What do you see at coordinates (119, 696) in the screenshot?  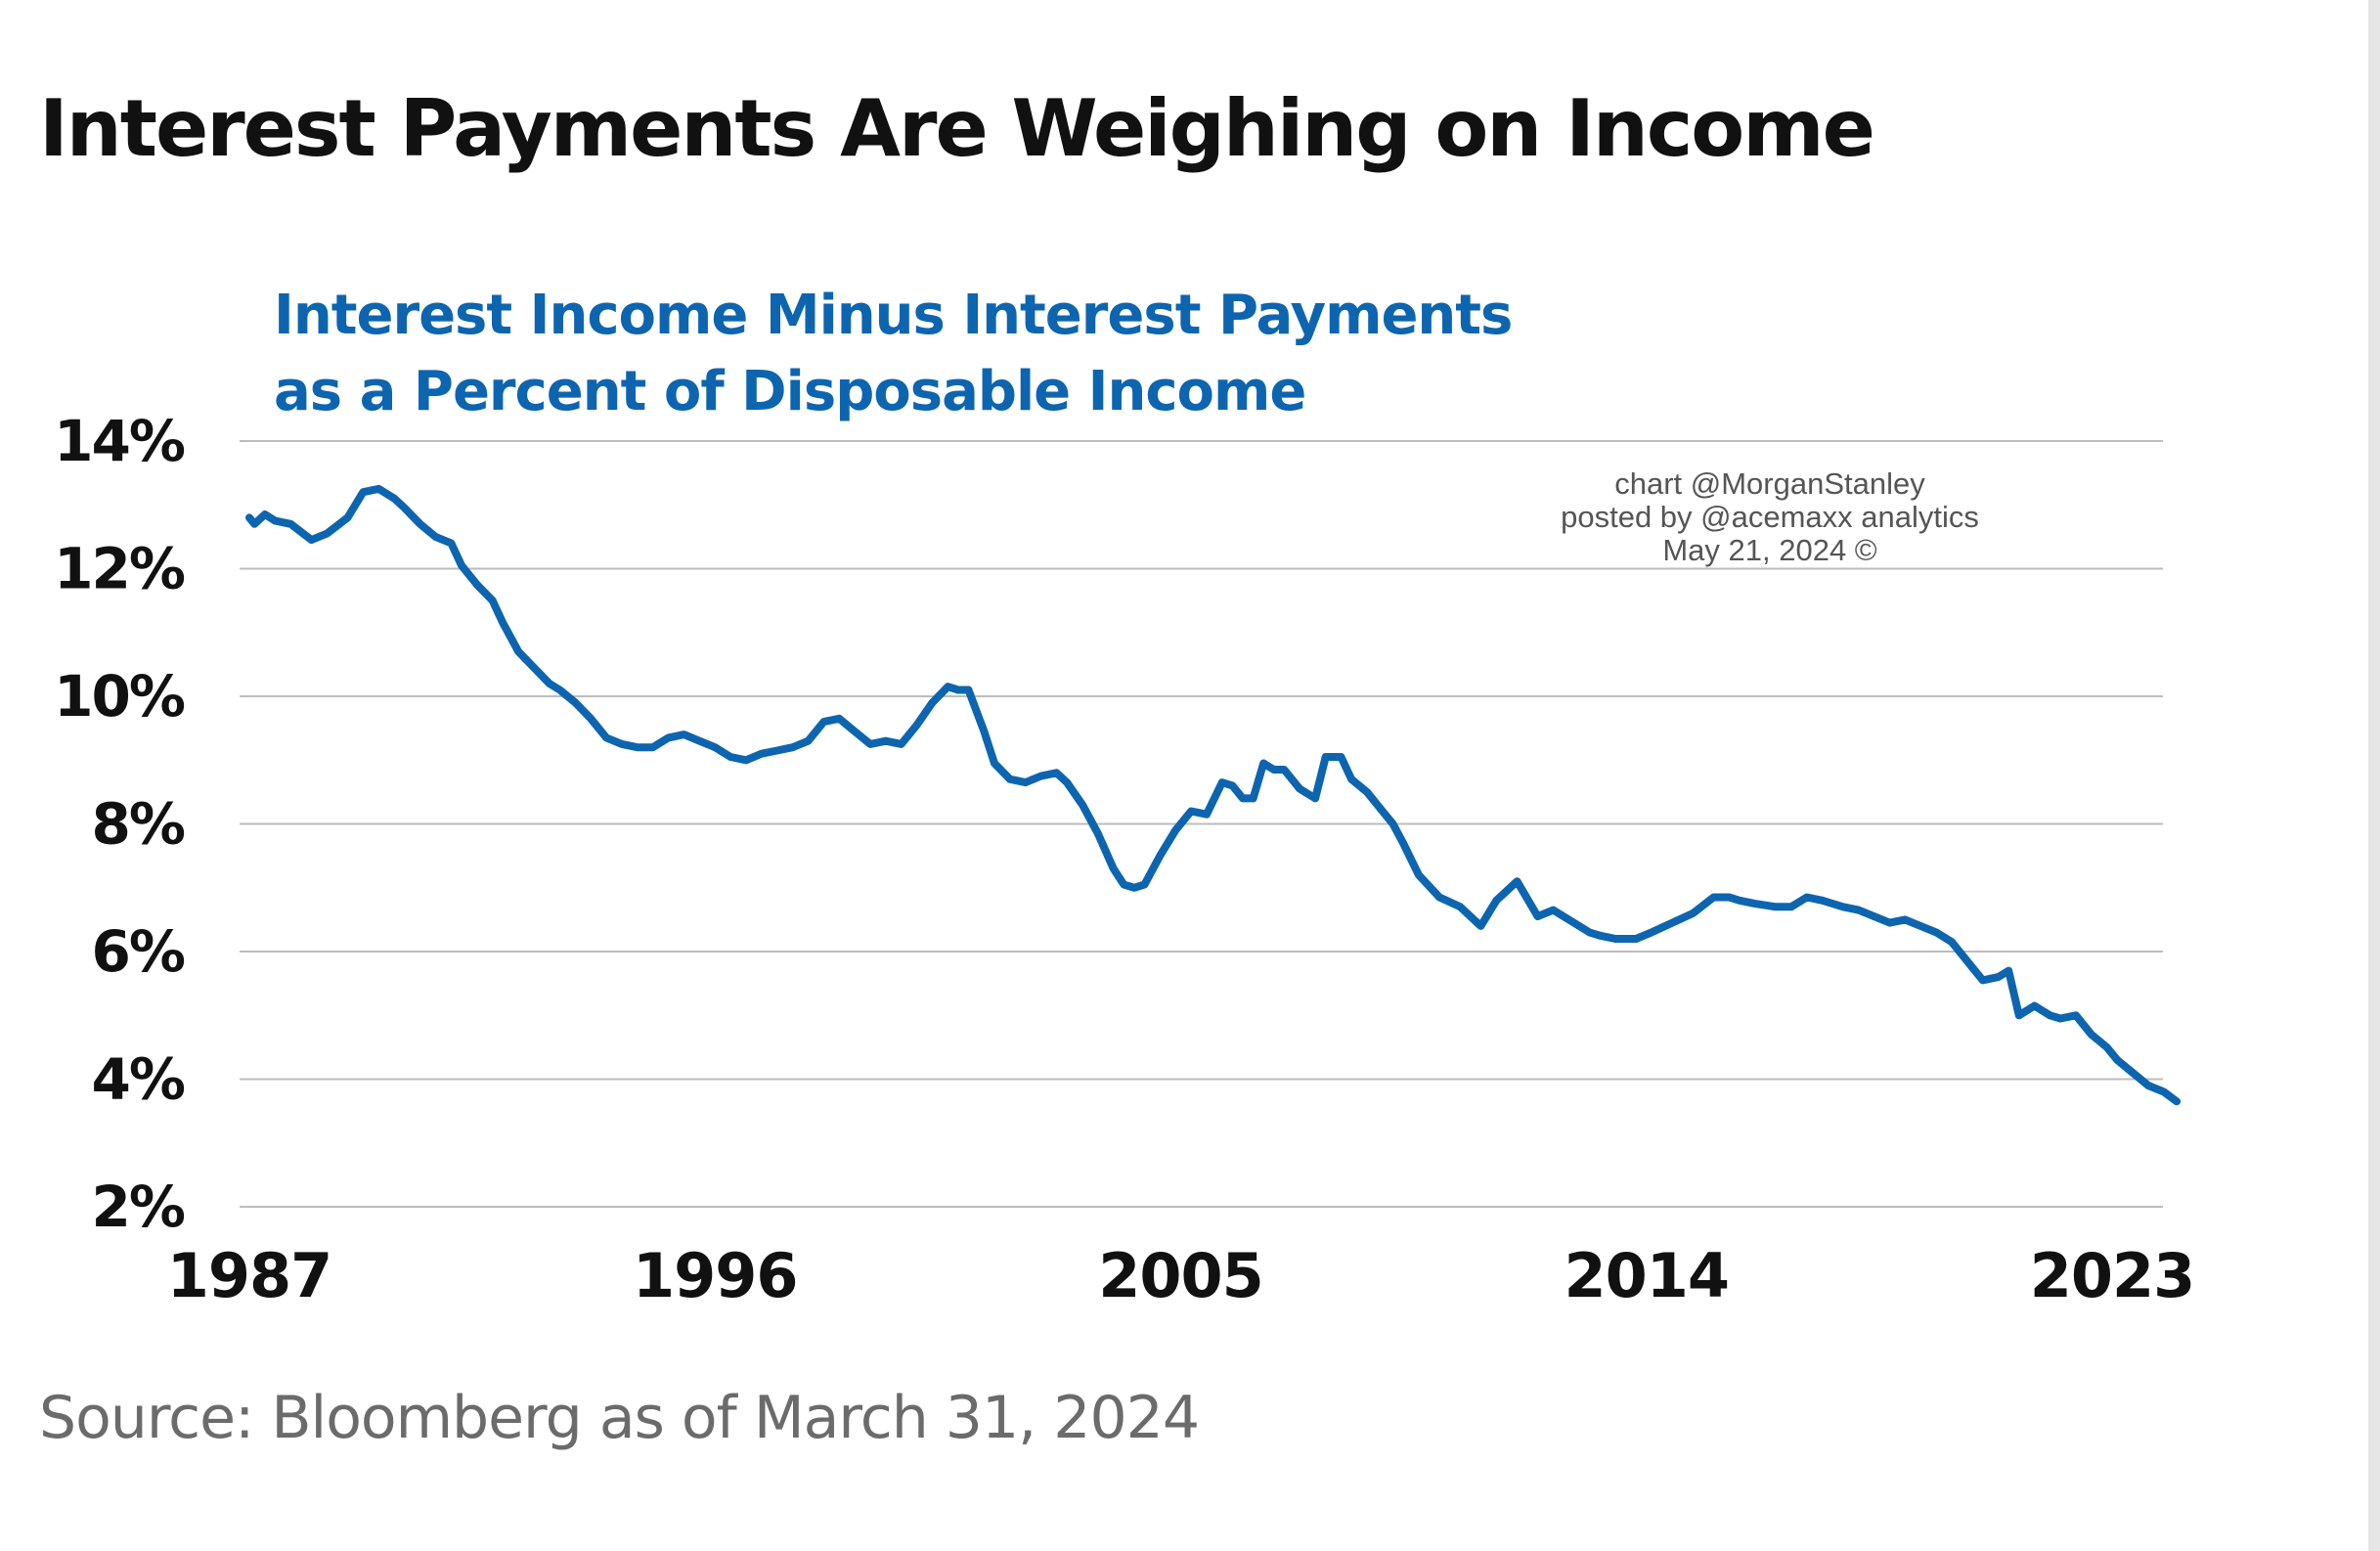 I see `y-tick-label: 10%` at bounding box center [119, 696].